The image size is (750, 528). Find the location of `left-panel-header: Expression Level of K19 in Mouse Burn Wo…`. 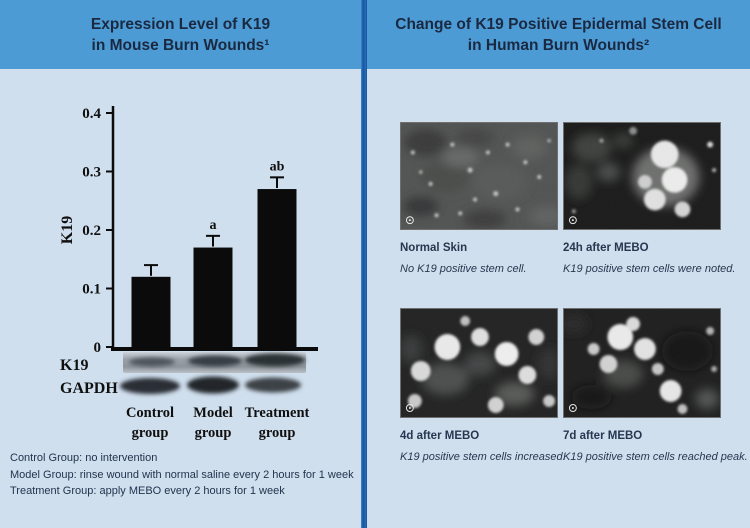

left-panel-header: Expression Level of K19 in Mouse Burn Wo… is located at coordinates (180, 34).